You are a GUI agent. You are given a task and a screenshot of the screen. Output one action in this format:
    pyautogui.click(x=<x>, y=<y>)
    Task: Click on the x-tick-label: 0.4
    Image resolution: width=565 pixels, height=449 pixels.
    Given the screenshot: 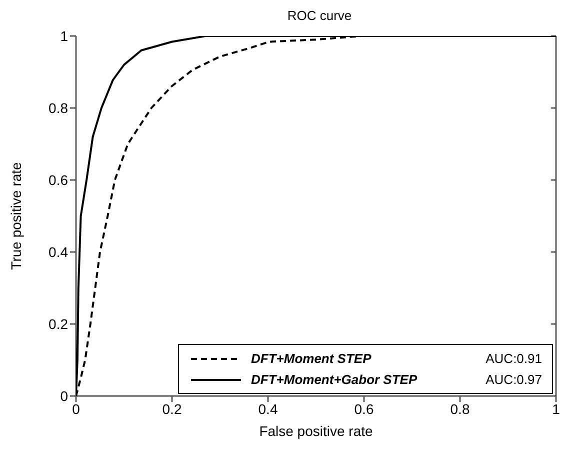 What is the action you would take?
    pyautogui.click(x=268, y=408)
    